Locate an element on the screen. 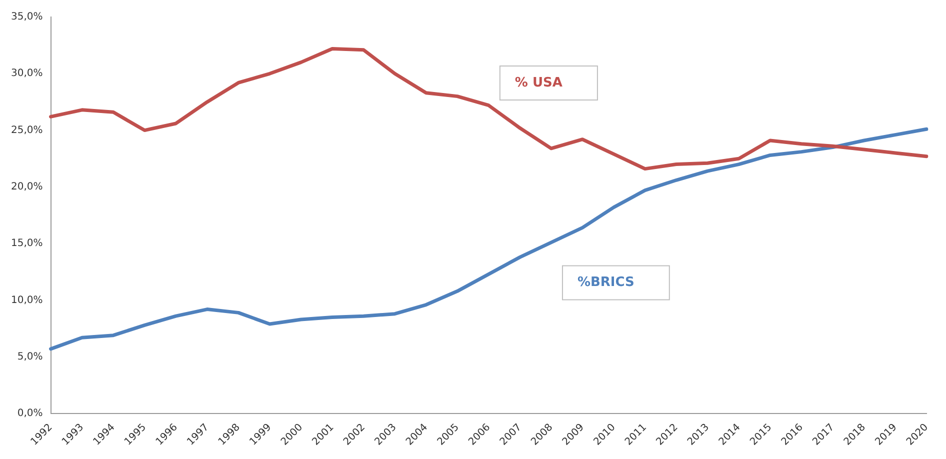 The height and width of the screenshot is (459, 946). y-tick-label: 20,0% is located at coordinates (26, 187).